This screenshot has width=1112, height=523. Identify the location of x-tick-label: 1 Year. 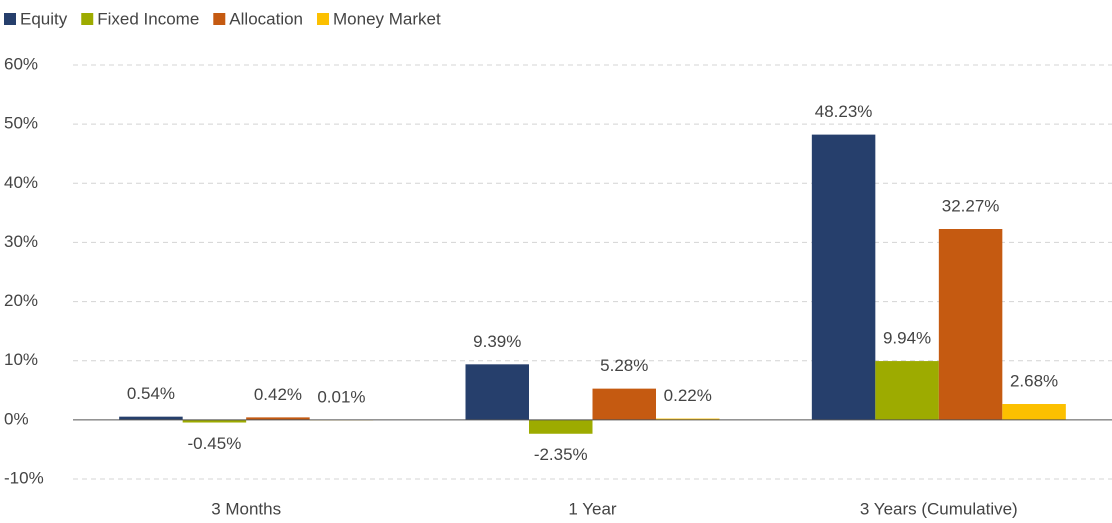
(592, 508).